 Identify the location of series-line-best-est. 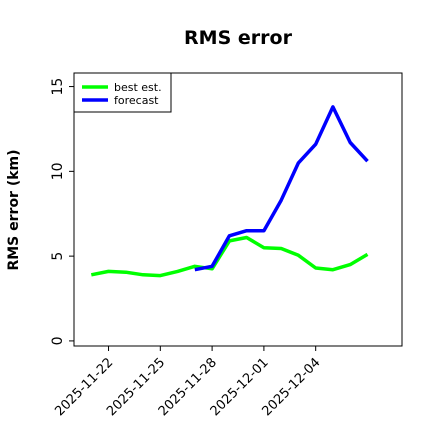
(229, 256).